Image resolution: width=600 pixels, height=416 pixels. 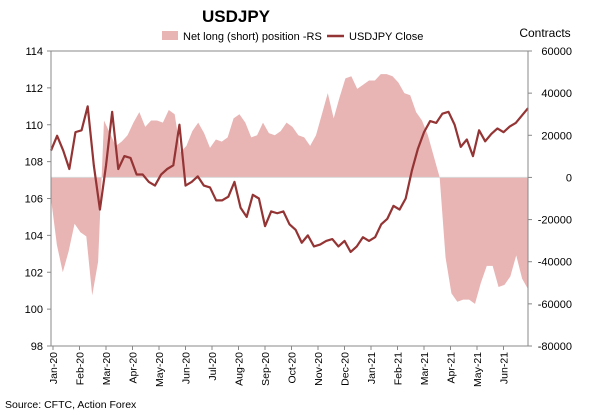 What do you see at coordinates (170, 35) in the screenshot?
I see `legend-swatch-area` at bounding box center [170, 35].